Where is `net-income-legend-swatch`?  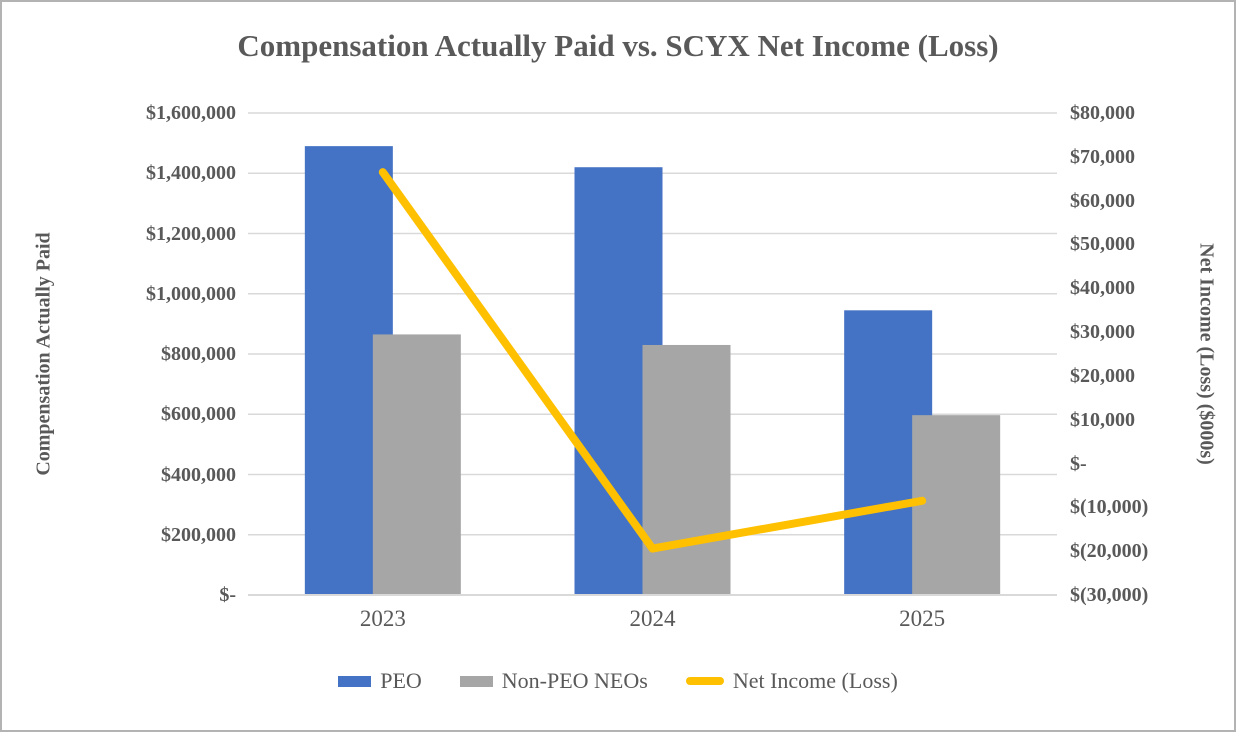 net-income-legend-swatch is located at coordinates (704, 681).